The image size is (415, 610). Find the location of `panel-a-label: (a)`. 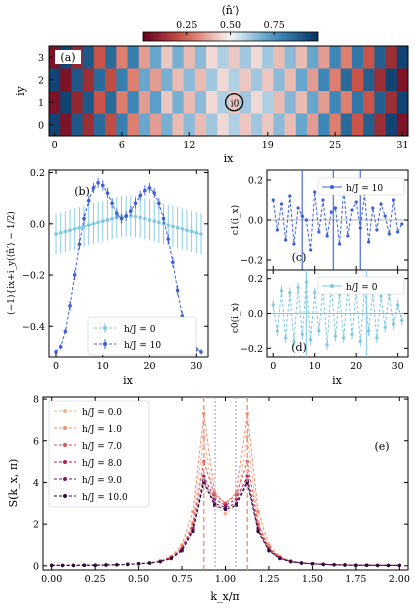

panel-a-label: (a) is located at coordinates (67, 57).